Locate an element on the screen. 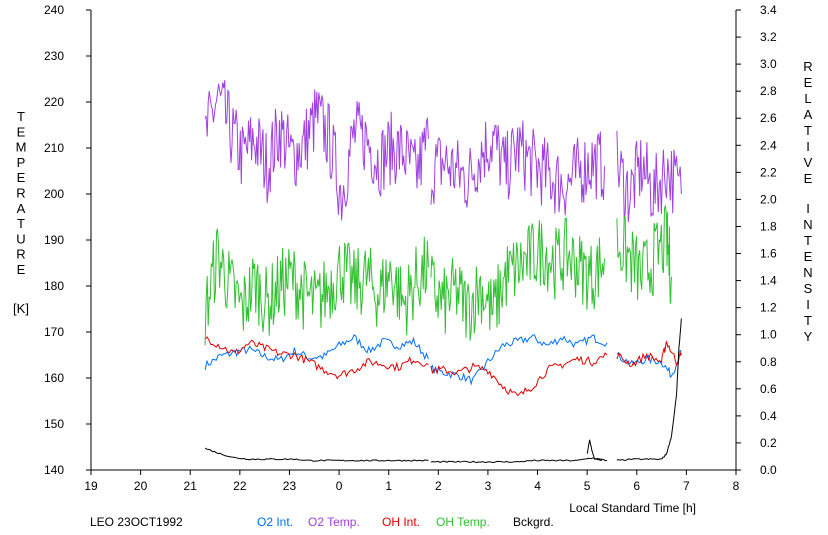 This screenshot has width=828, height=535. legend-entry-o2-int: O2 Int. is located at coordinates (275, 522).